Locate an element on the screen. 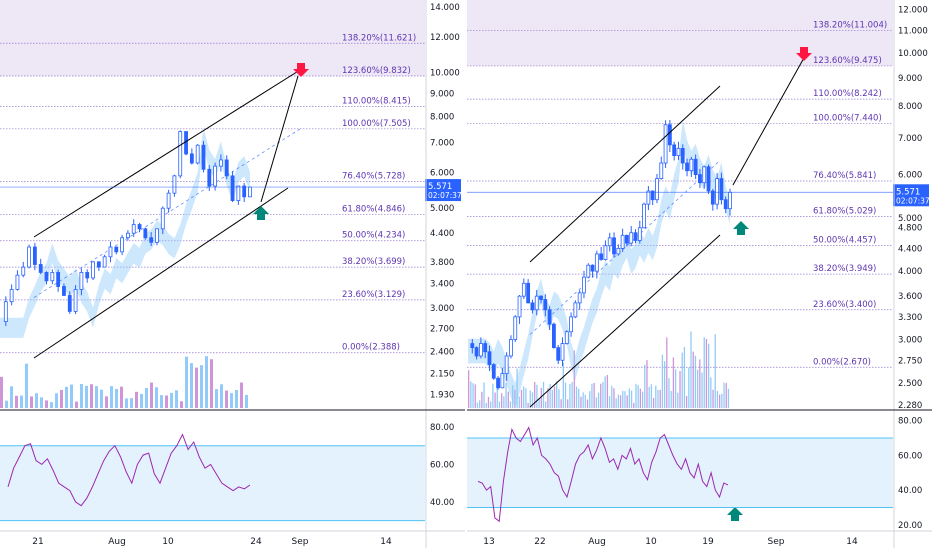 The image size is (932, 554). price-tick-label: 14.000 is located at coordinates (445, 8).